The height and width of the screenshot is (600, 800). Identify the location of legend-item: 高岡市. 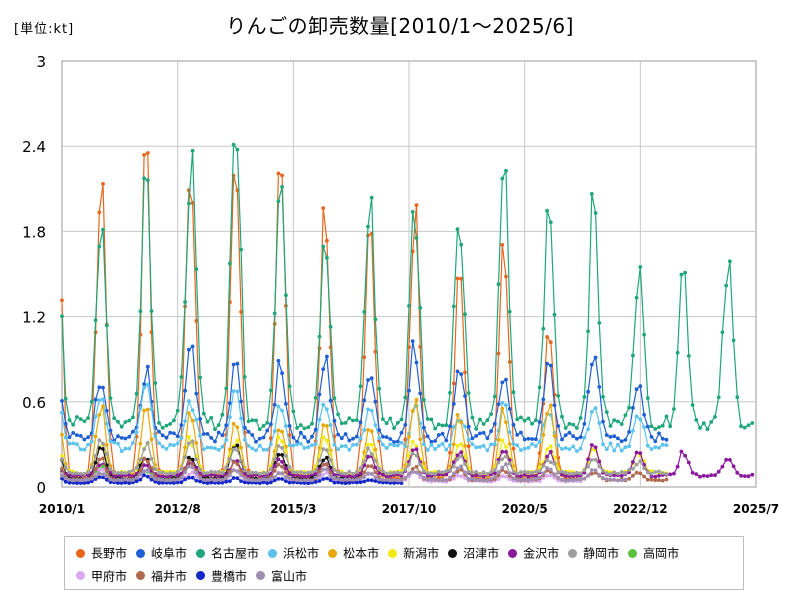
(652, 553).